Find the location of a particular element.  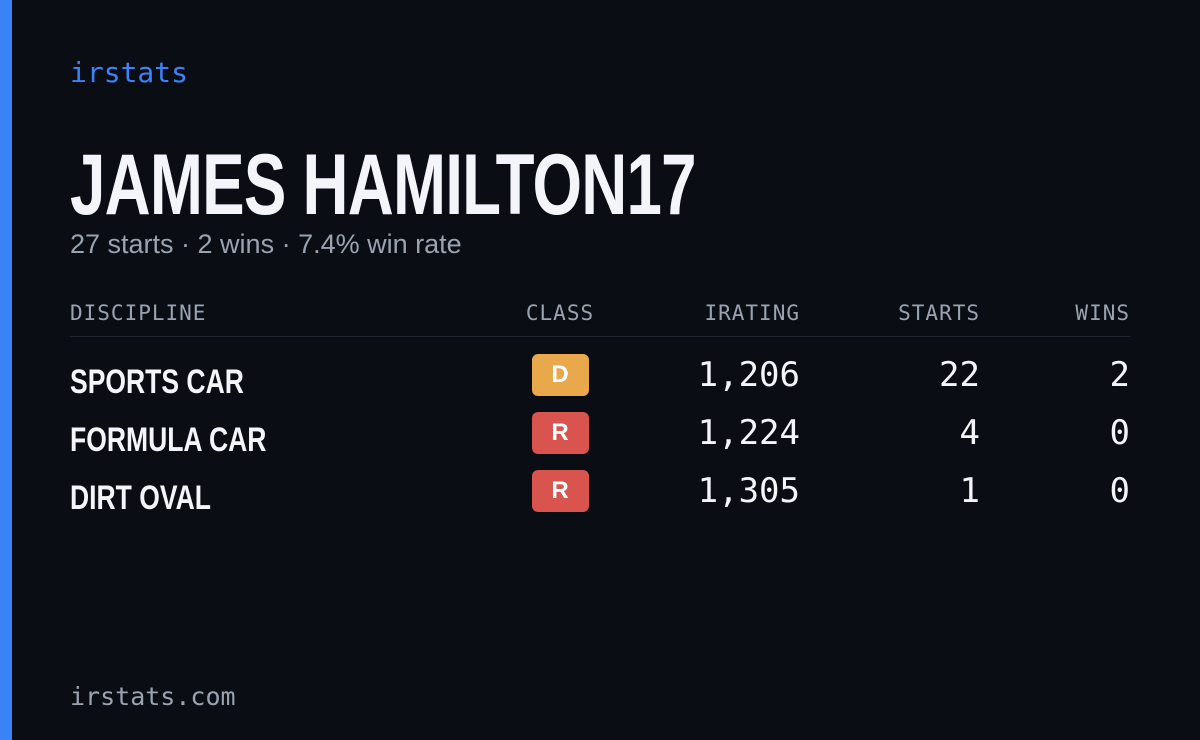

class-badge: D is located at coordinates (560, 375).